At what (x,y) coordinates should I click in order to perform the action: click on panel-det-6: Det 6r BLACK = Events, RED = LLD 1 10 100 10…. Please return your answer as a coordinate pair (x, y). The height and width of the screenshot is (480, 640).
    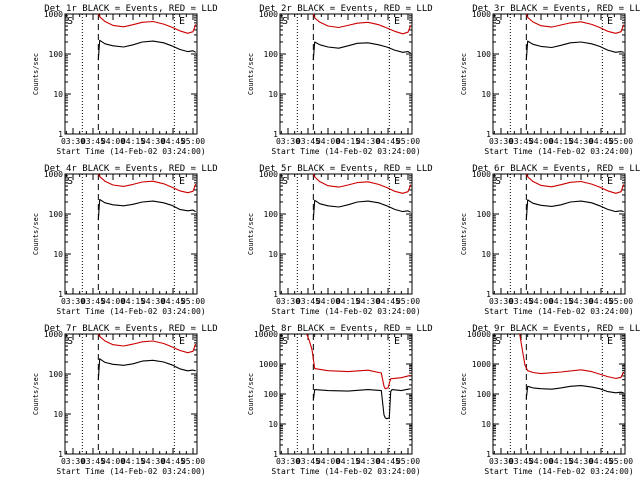
    Looking at the image, I should click on (550, 240).